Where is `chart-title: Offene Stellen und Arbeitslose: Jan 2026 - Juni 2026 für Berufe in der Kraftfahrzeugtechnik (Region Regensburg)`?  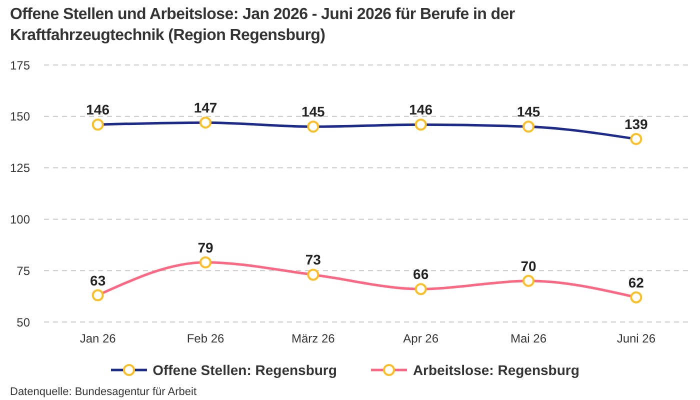
chart-title: Offene Stellen und Arbeitslose: Jan 2026 - Juni 2026 für Berufe in der Kraftfahrzeugtechnik (Region Regensburg) is located at coordinates (263, 25).